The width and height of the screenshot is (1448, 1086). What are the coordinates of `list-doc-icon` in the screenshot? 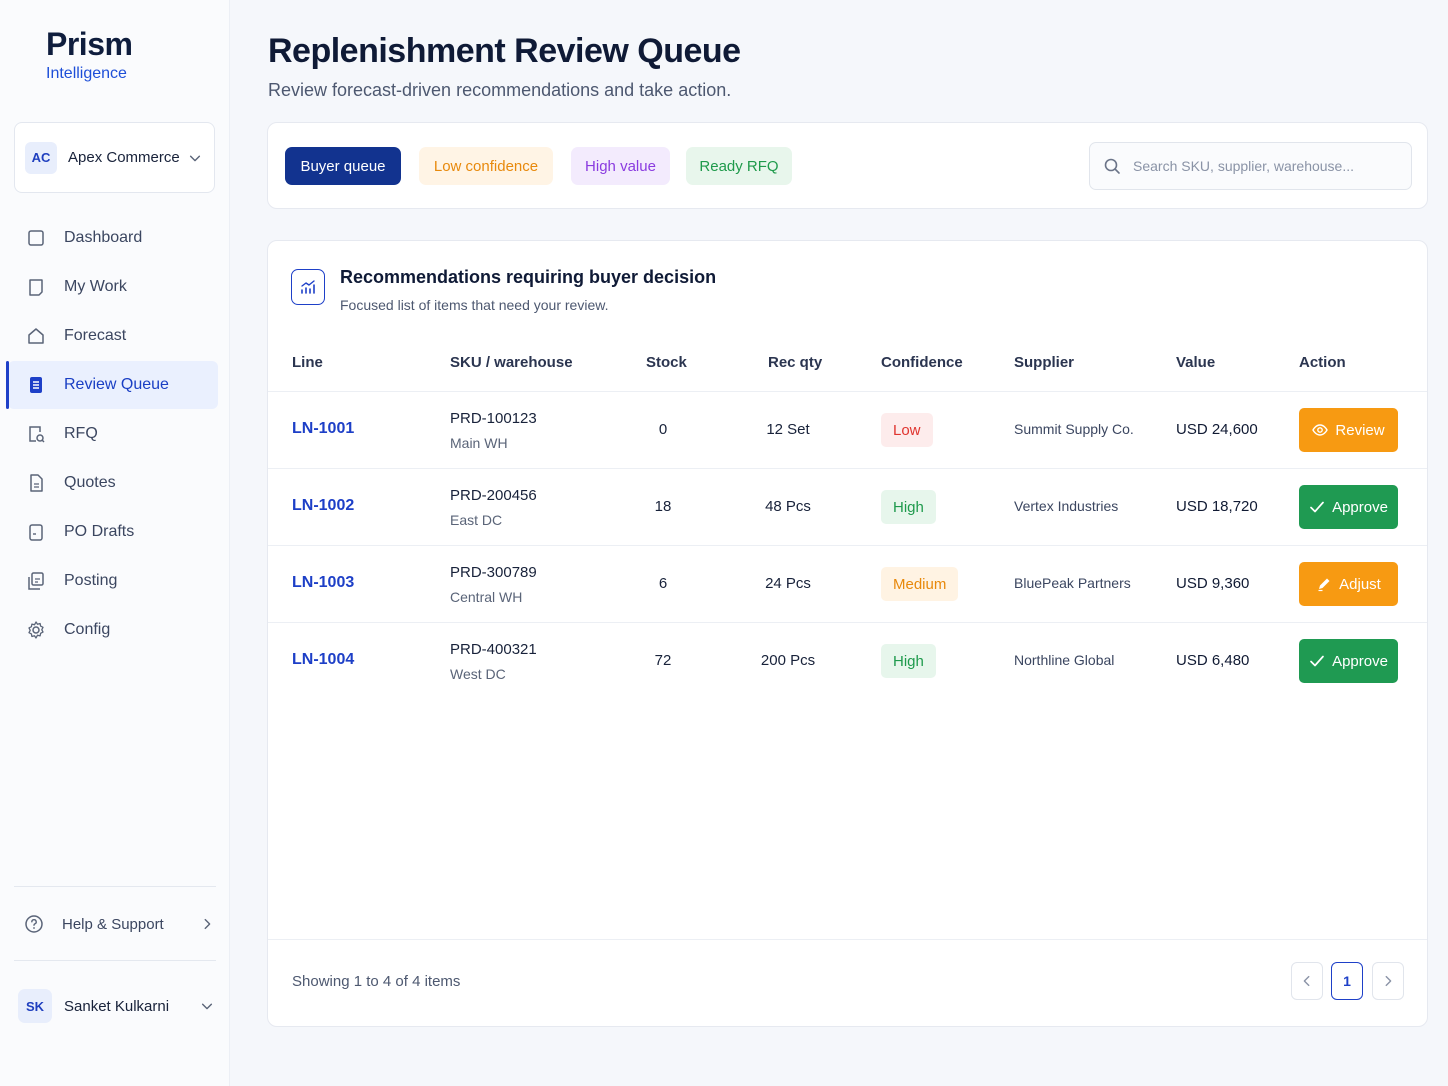 It's located at (36, 385).